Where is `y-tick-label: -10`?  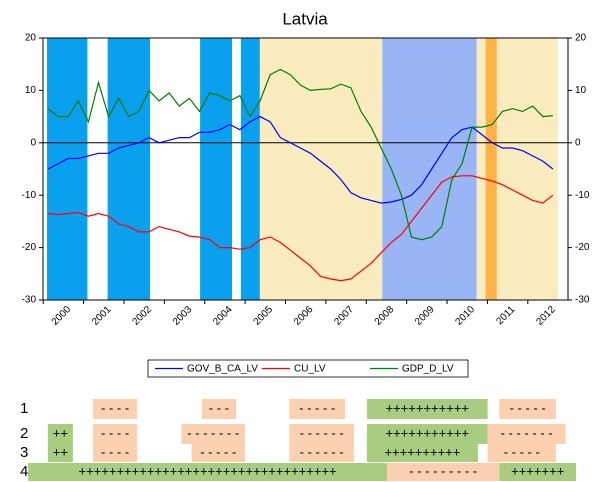
y-tick-label: -10 is located at coordinates (29, 195).